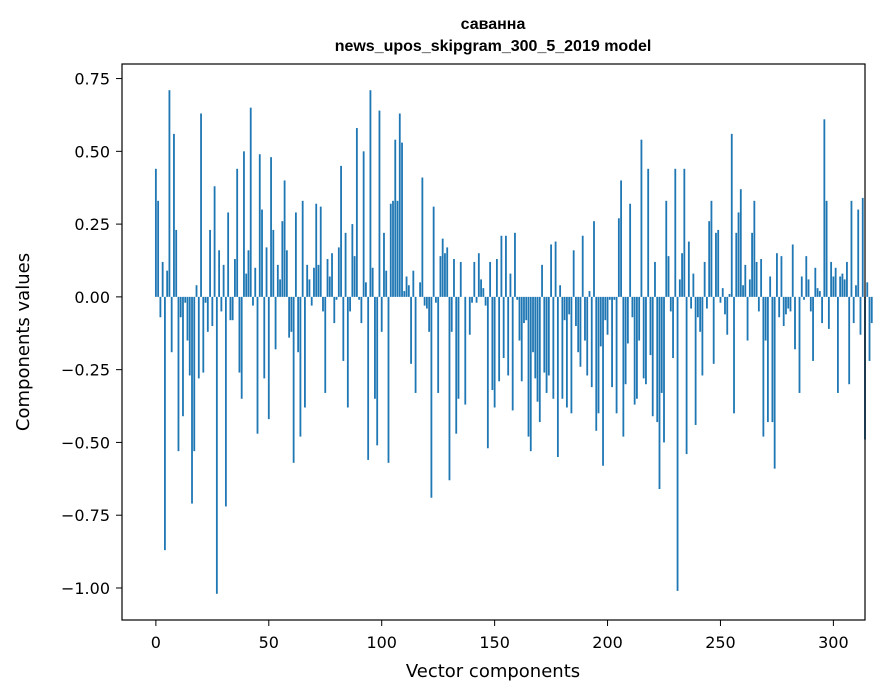 Image resolution: width=880 pixels, height=696 pixels. I want to click on y-tick-label: 0.00, so click(92, 297).